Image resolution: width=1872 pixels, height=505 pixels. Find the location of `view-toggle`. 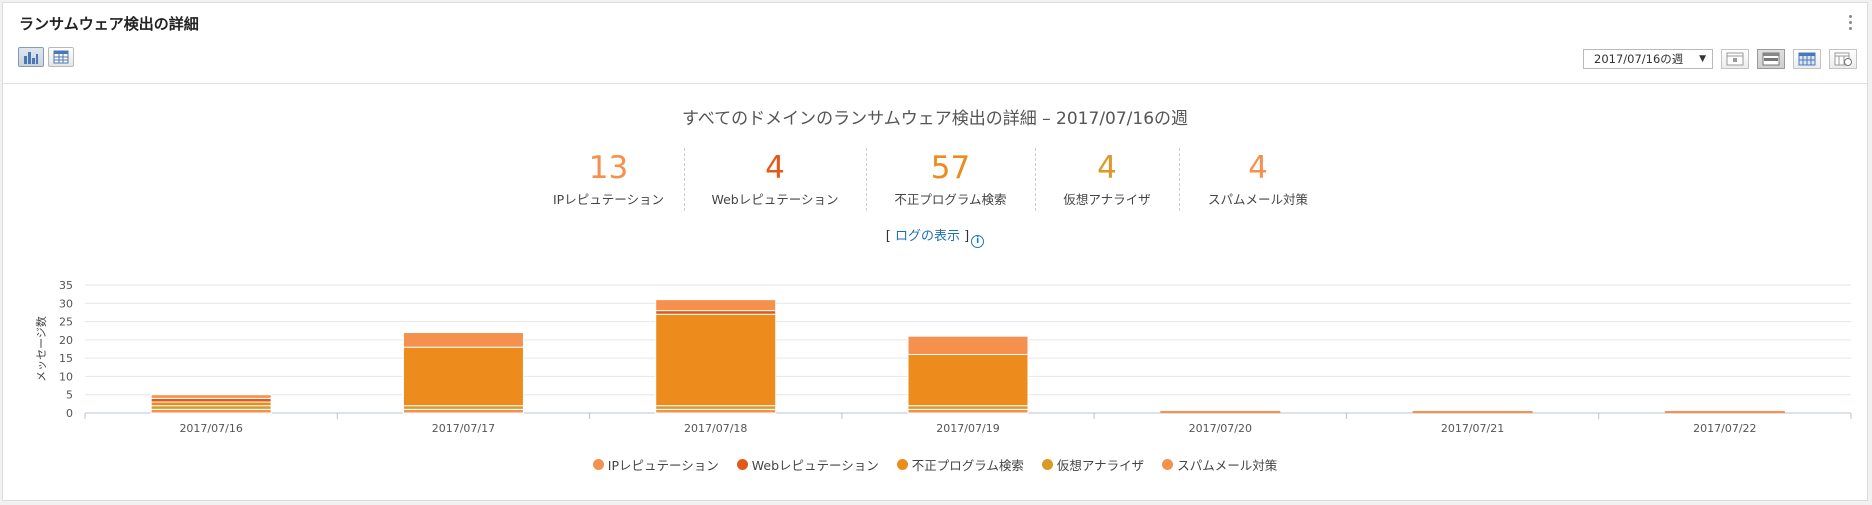

view-toggle is located at coordinates (46, 57).